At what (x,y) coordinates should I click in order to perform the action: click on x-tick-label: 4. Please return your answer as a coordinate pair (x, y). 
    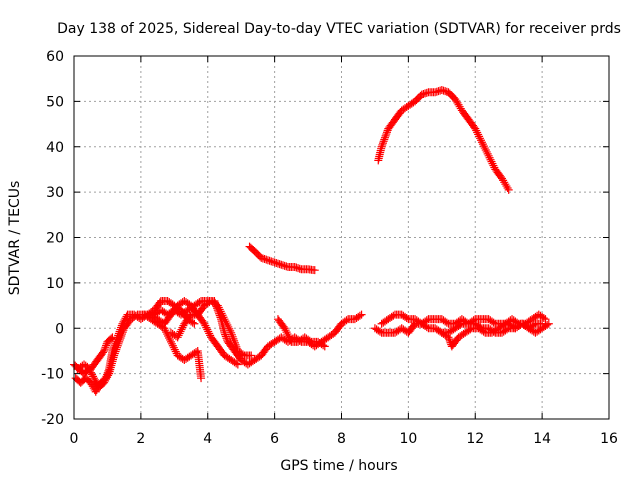
    Looking at the image, I should click on (207, 439).